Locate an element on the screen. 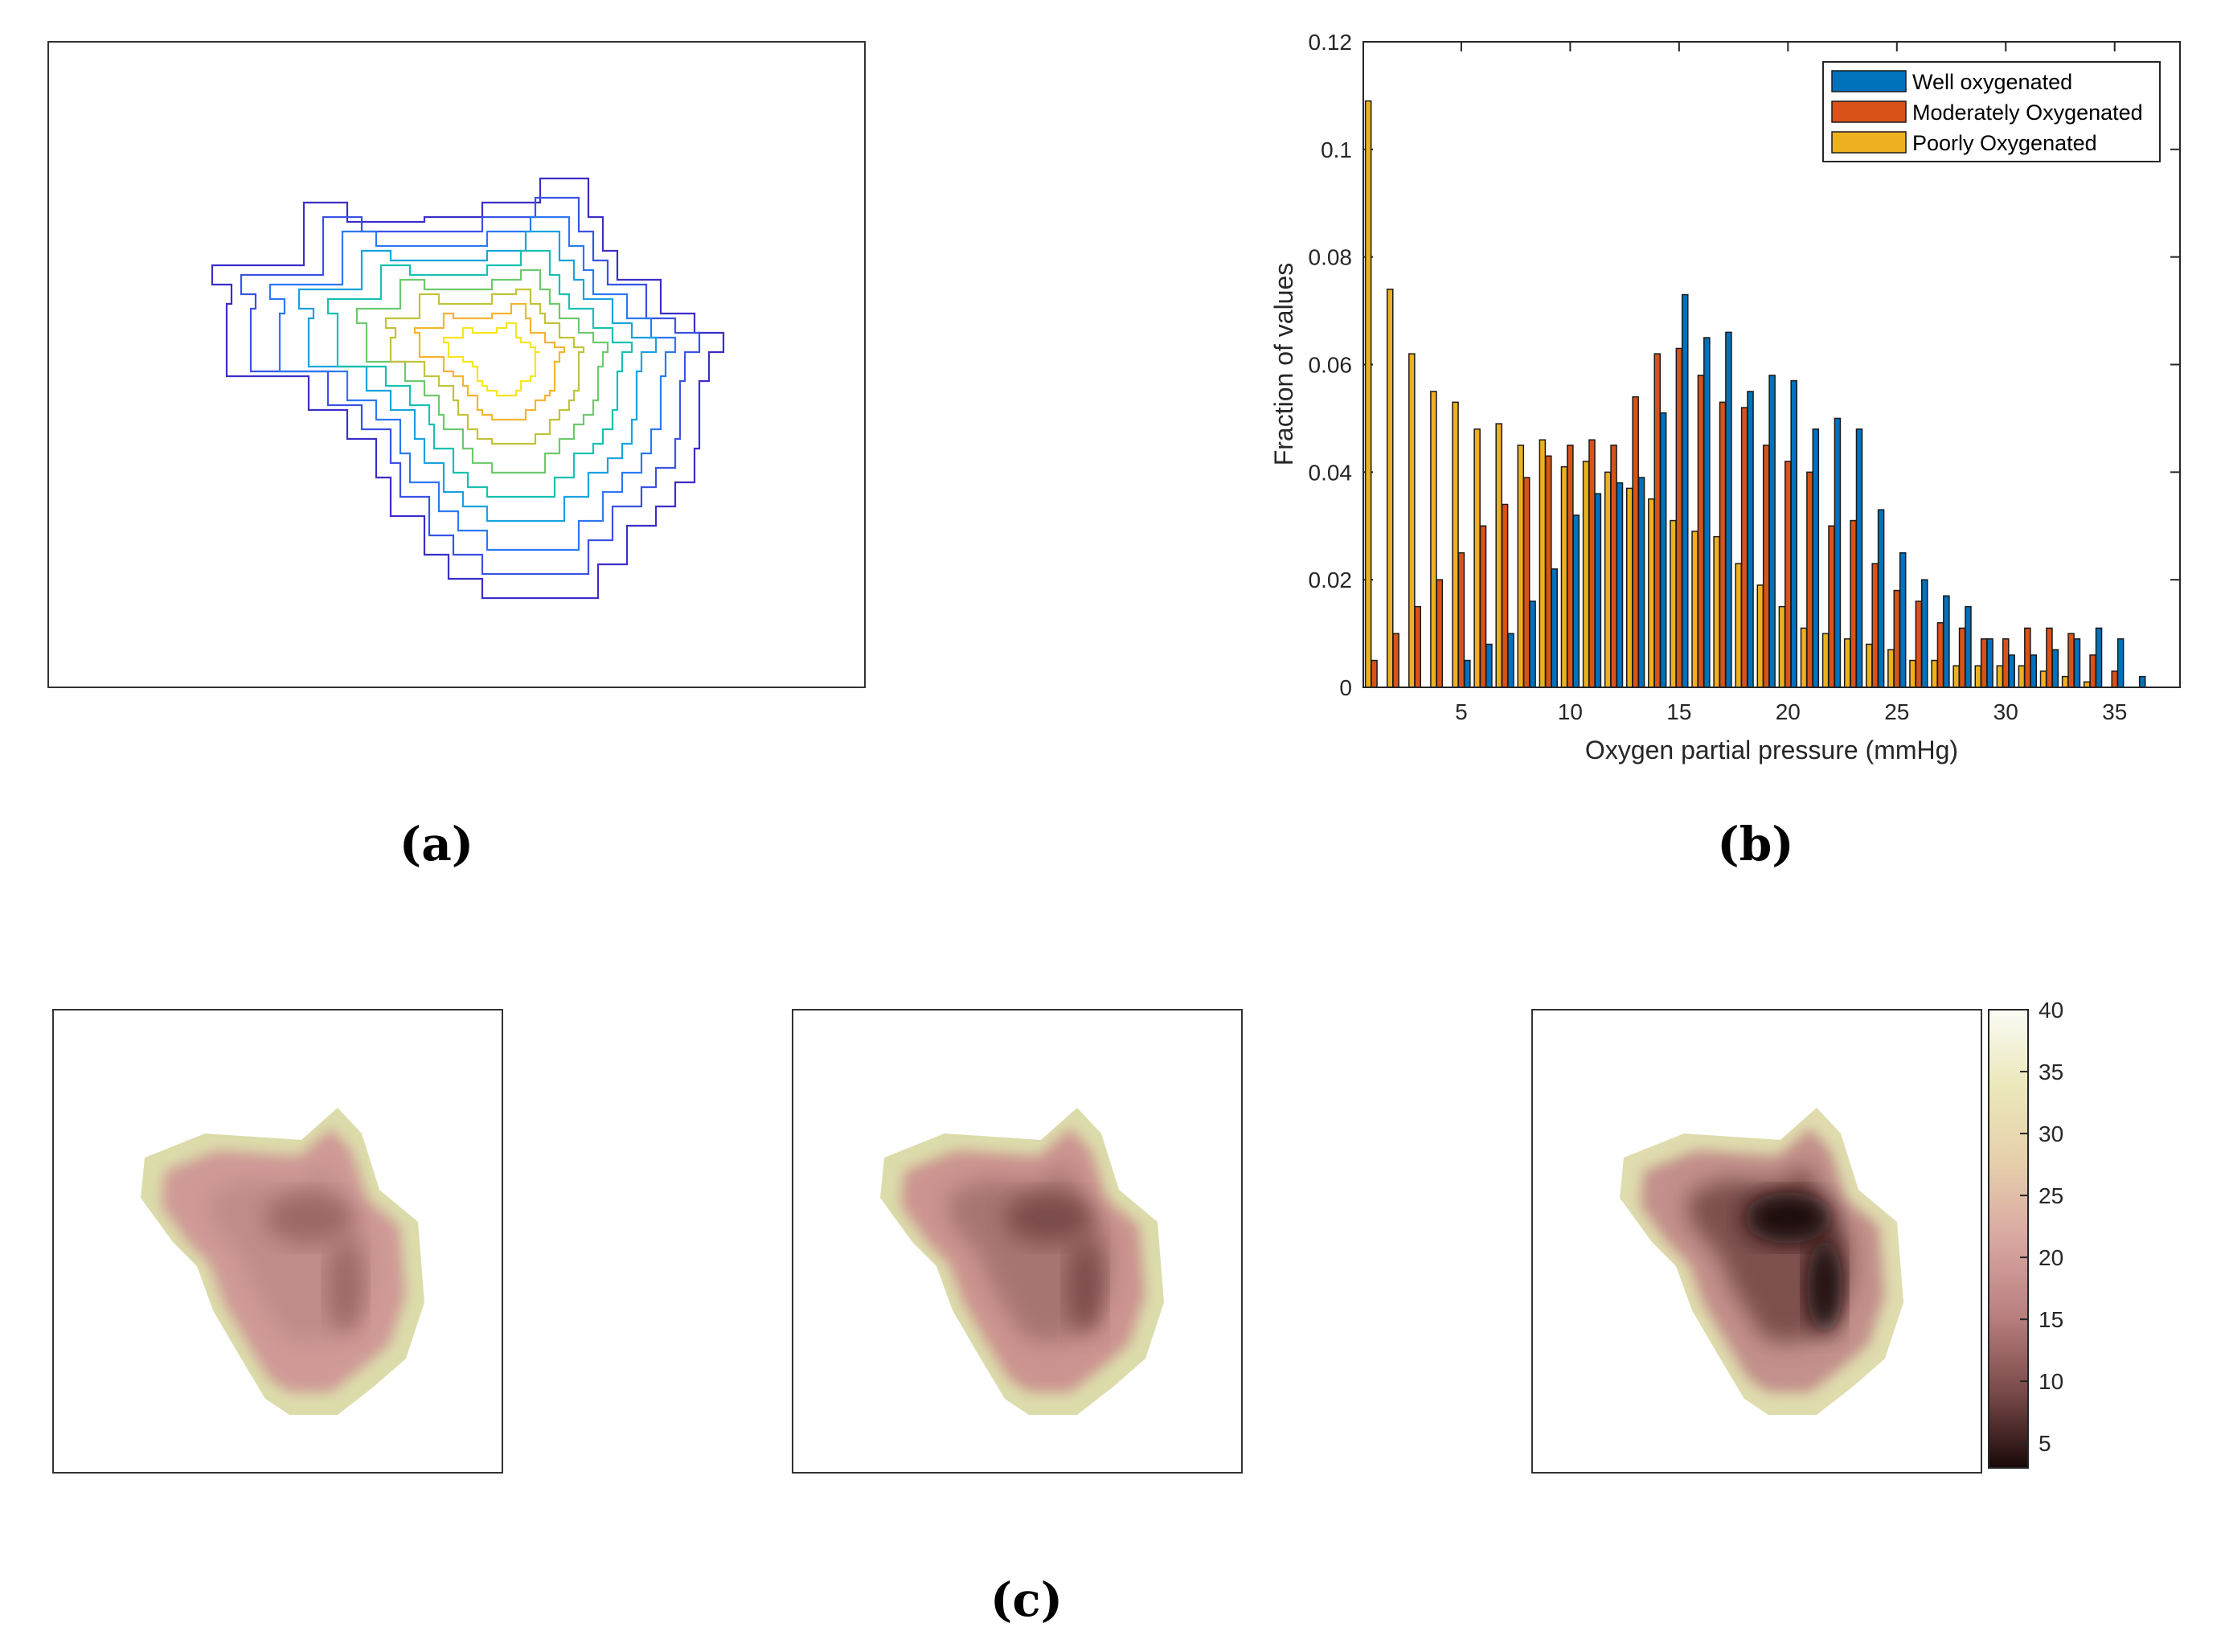 This screenshot has height=1652, width=2225. colorbar-tick-label: 20 is located at coordinates (2051, 1257).